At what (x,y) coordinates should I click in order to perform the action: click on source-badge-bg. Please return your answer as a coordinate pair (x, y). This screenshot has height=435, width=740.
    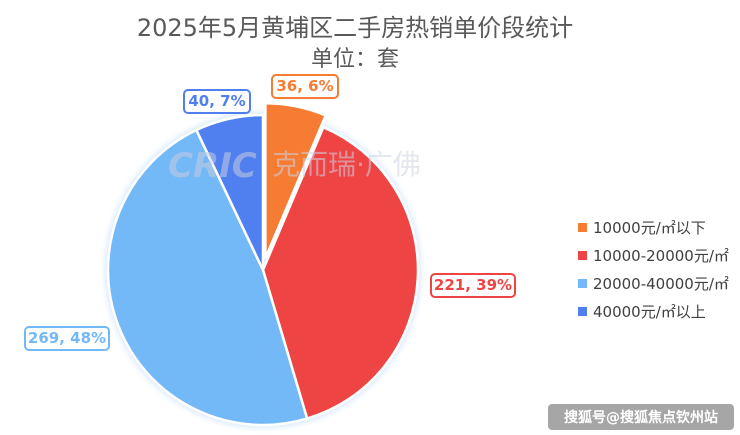
    Looking at the image, I should click on (641, 417).